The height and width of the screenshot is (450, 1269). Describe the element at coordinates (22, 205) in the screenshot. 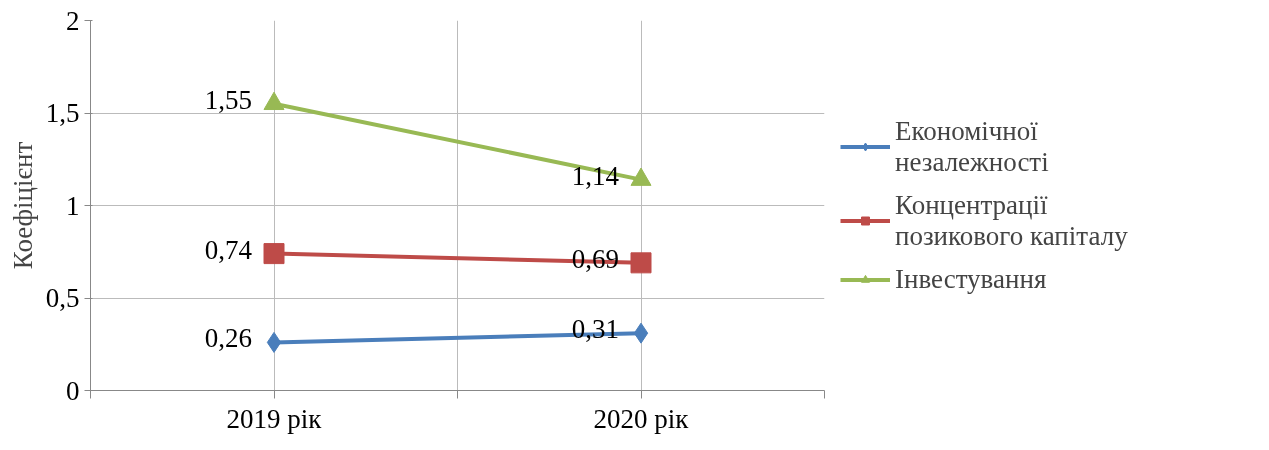

I see `y-axis-title: Коефіцієнт` at that location.